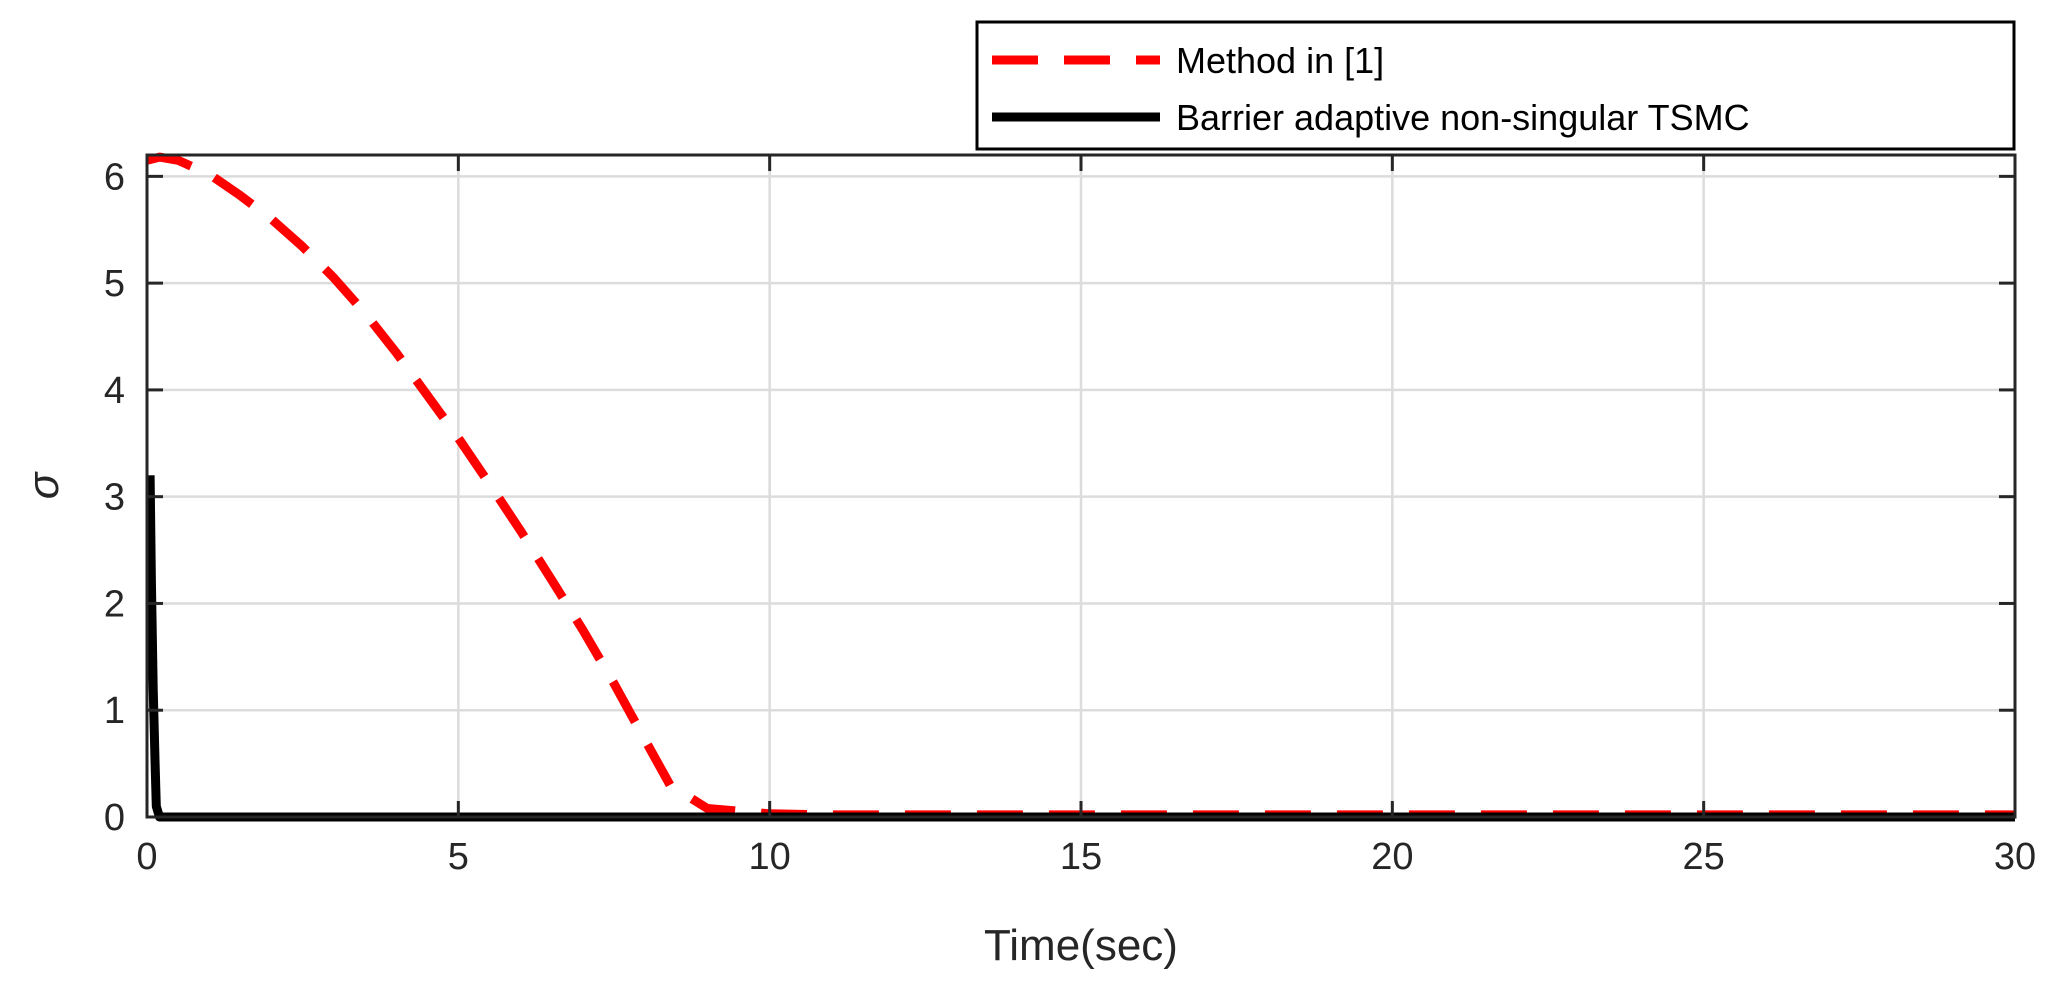 This screenshot has width=2050, height=987. Describe the element at coordinates (114, 818) in the screenshot. I see `y-tick-label: 0` at that location.